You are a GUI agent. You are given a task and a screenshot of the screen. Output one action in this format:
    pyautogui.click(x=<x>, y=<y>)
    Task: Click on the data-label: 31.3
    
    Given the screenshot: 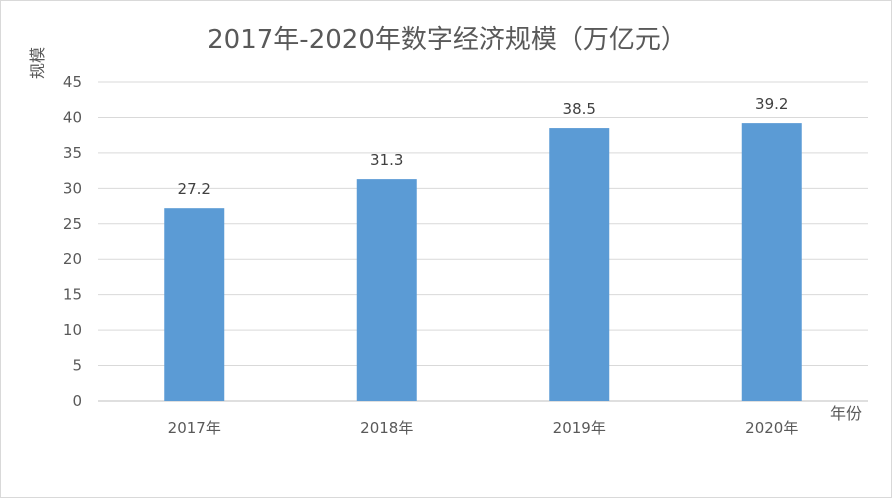 What is the action you would take?
    pyautogui.click(x=386, y=160)
    